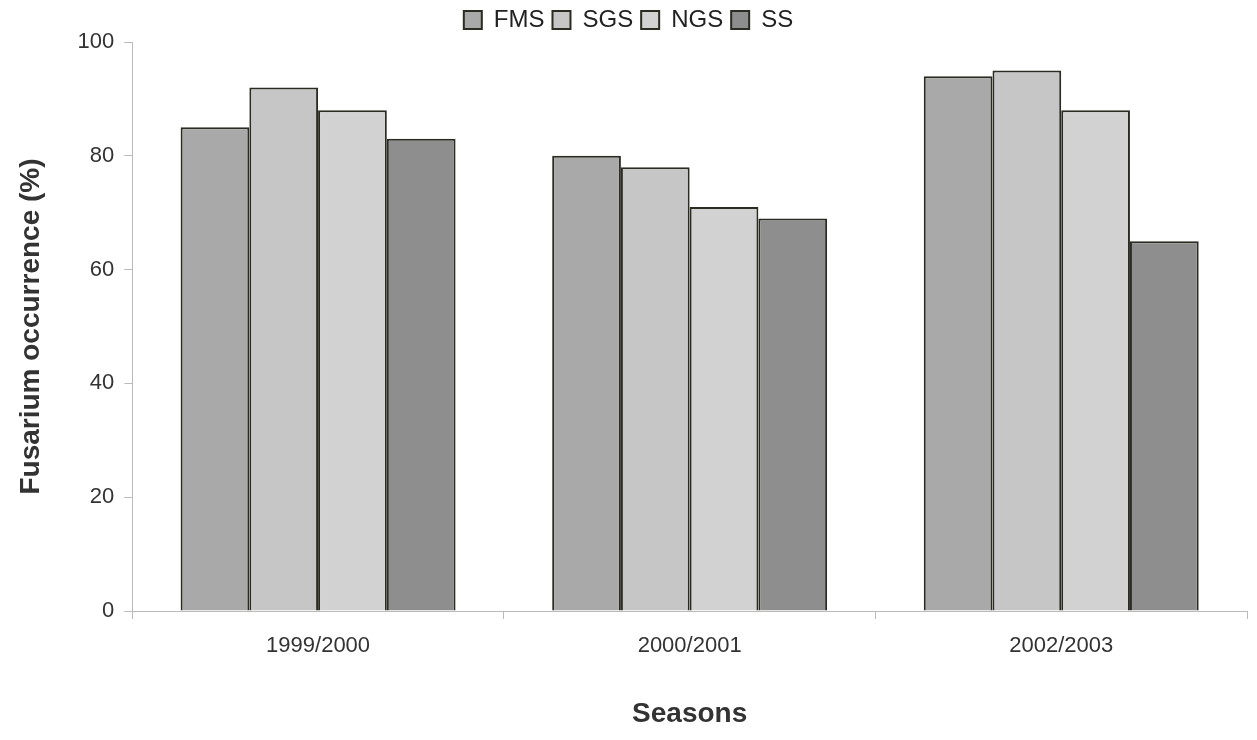  Describe the element at coordinates (102, 496) in the screenshot. I see `y-tick-label: 20` at that location.